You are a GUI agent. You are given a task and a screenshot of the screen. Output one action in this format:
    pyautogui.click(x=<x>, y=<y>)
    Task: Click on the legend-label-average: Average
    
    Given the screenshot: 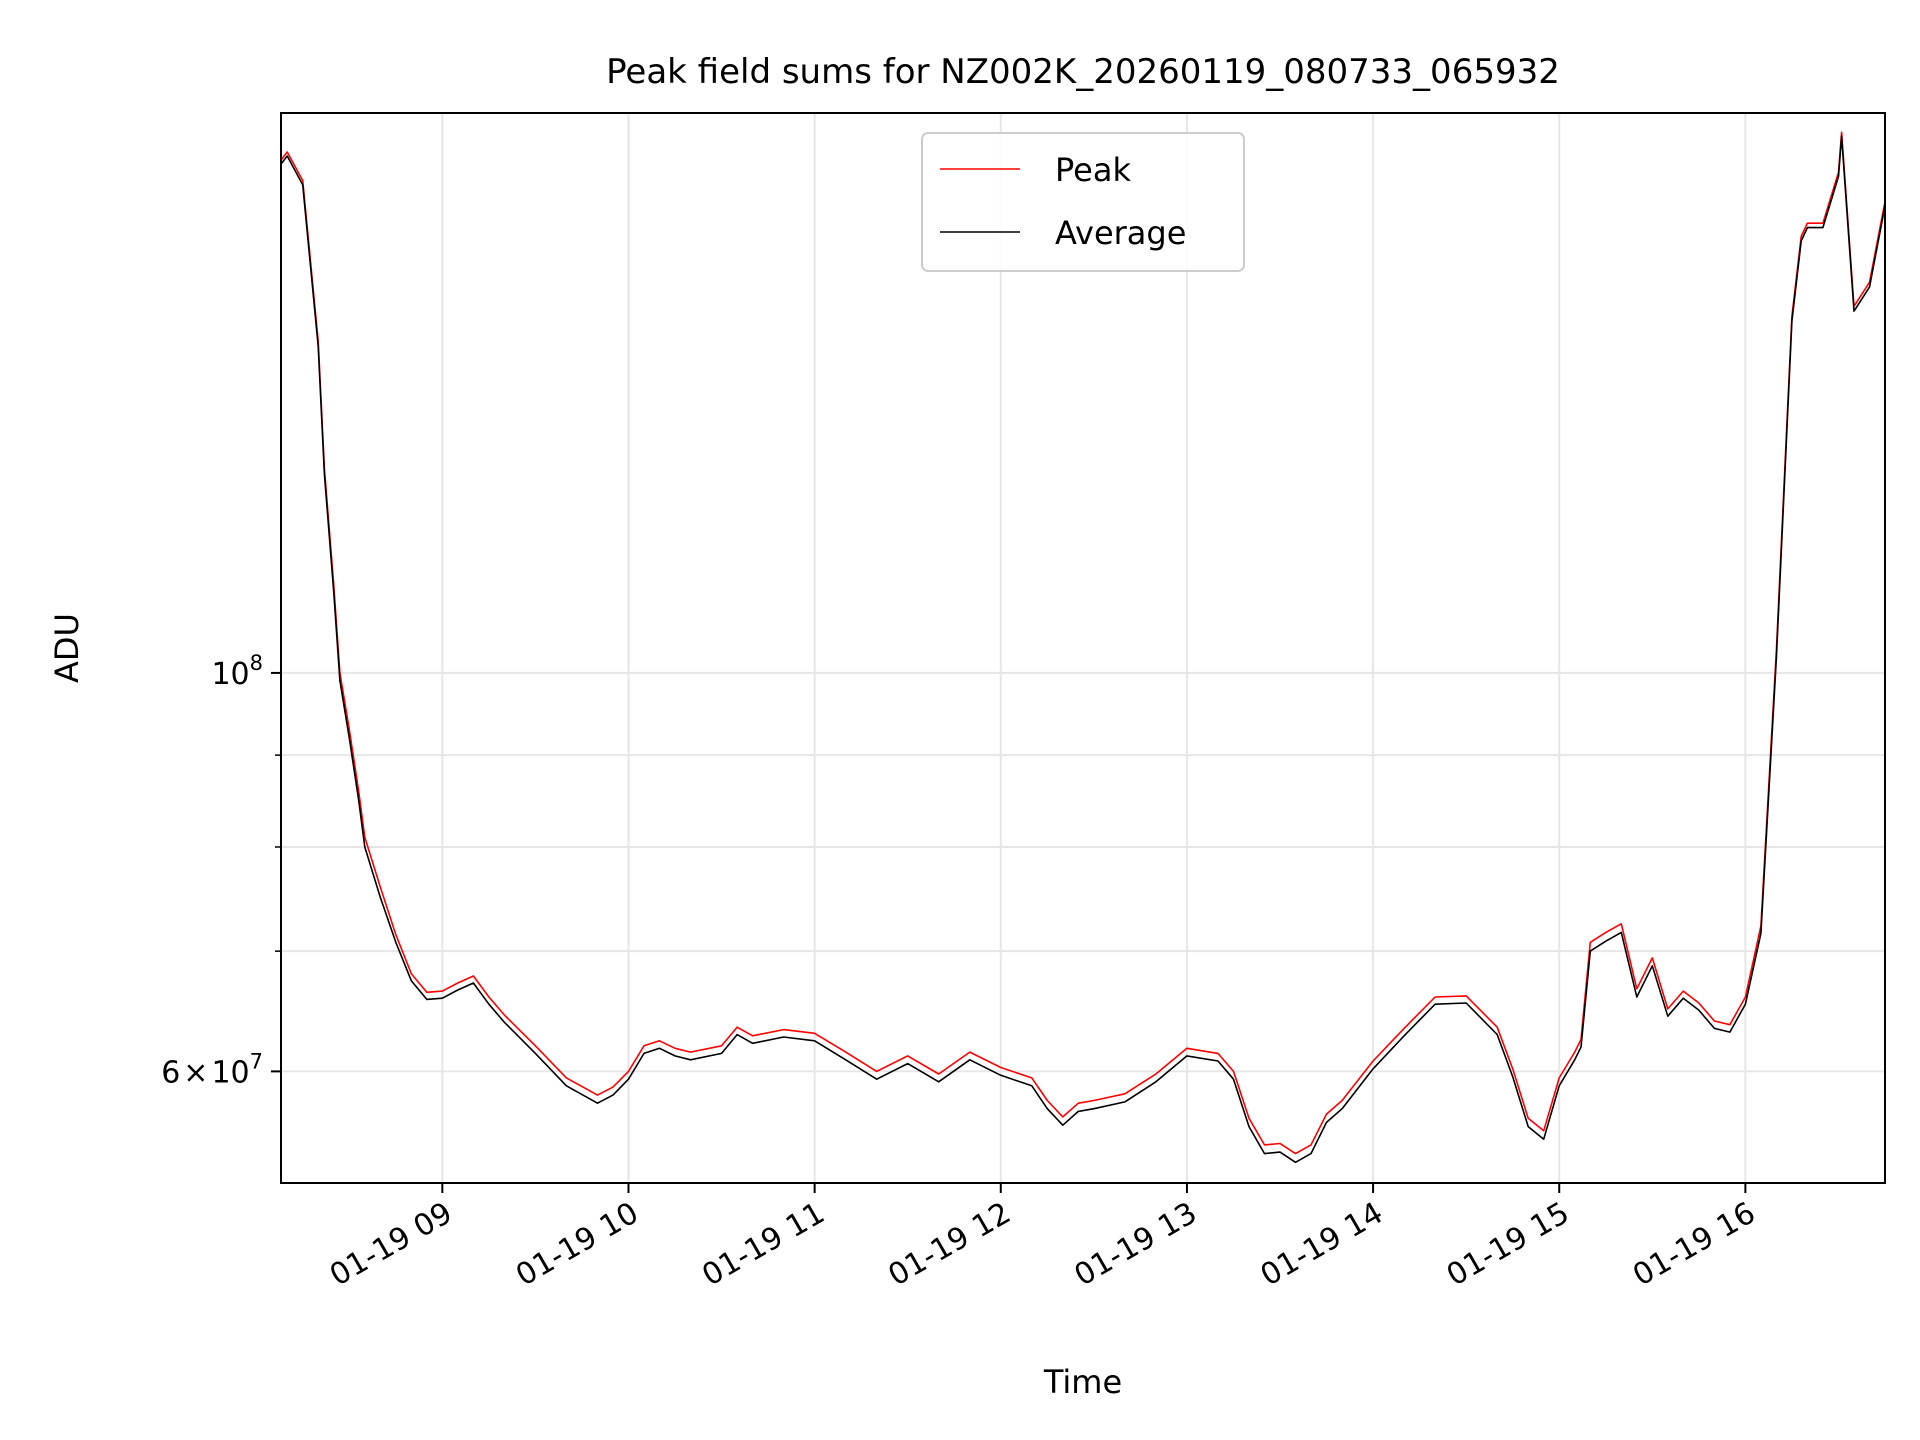 What is the action you would take?
    pyautogui.click(x=1120, y=233)
    